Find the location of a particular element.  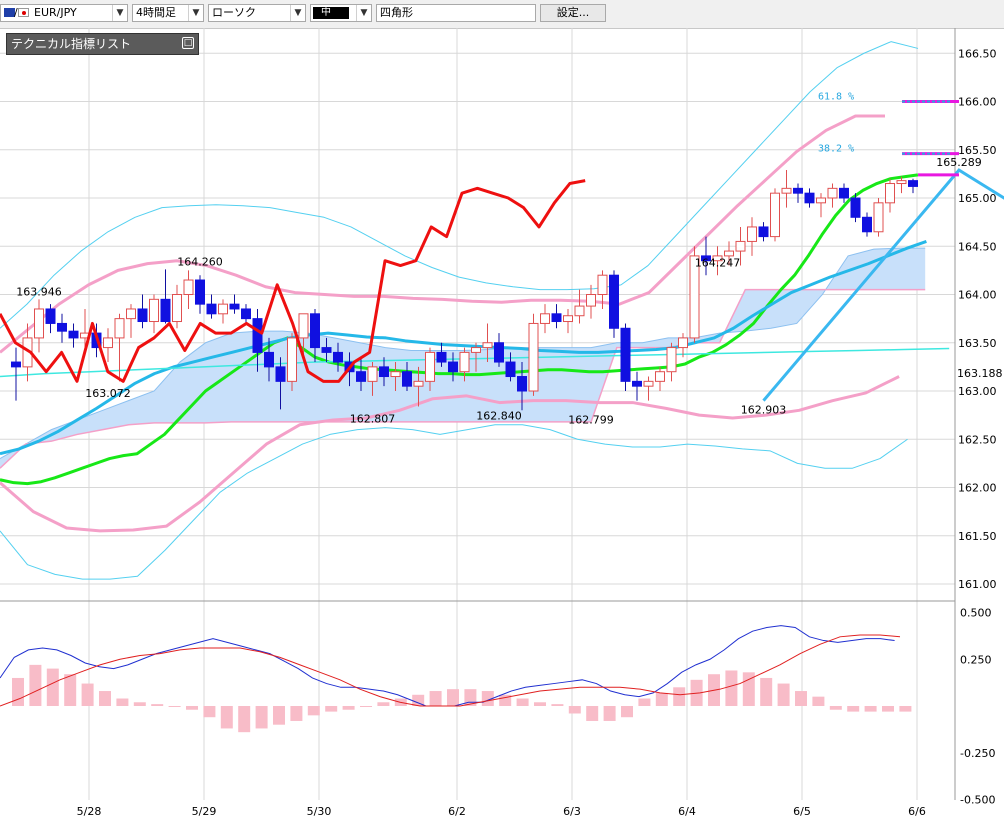

price-tick-label: 165.50 is located at coordinates (977, 150).